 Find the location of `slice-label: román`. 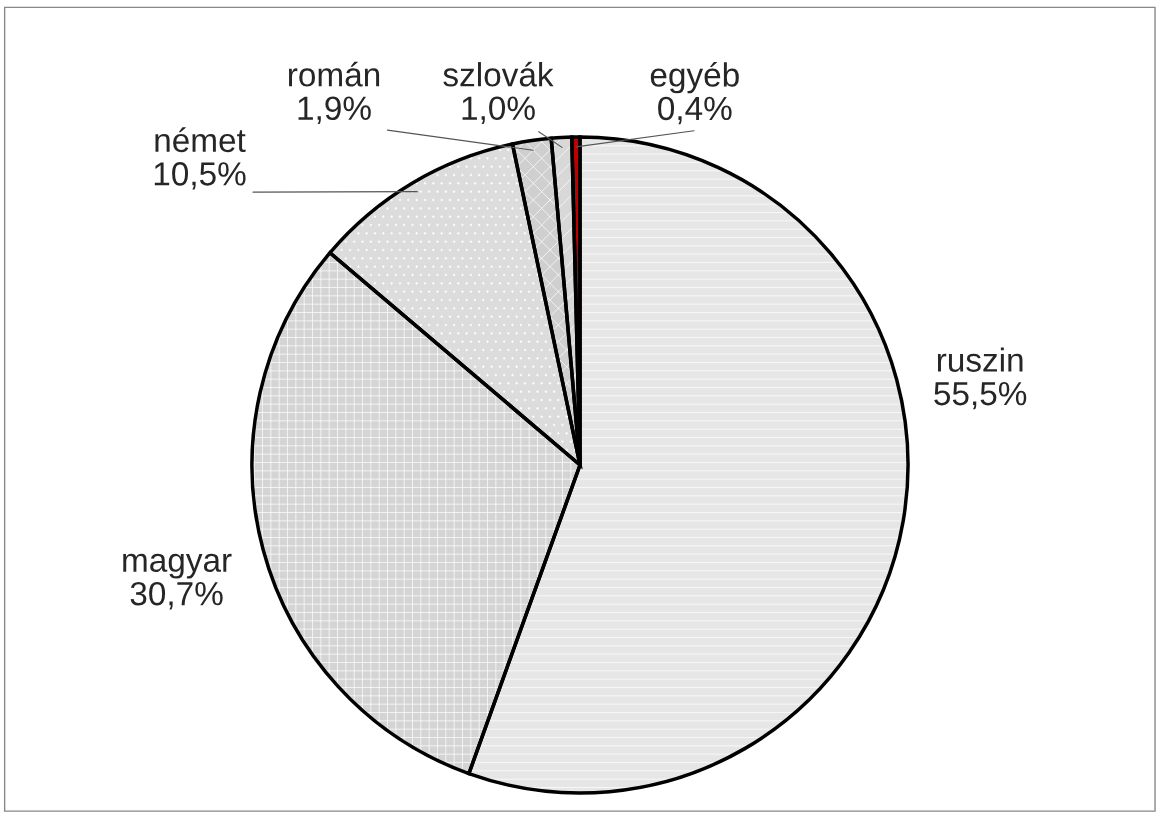

slice-label: román is located at coordinates (334, 74).